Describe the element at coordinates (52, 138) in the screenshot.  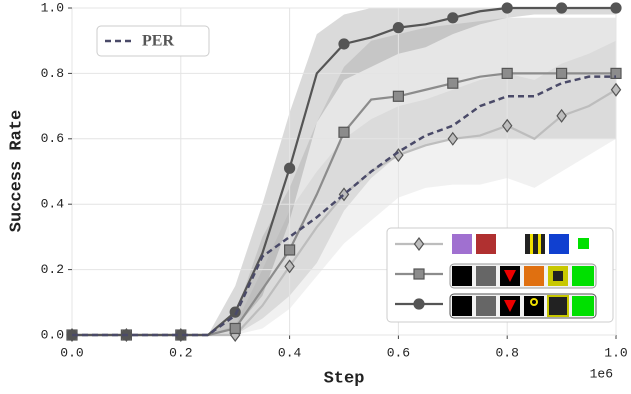
I see `y-tick-label: 0.6` at that location.